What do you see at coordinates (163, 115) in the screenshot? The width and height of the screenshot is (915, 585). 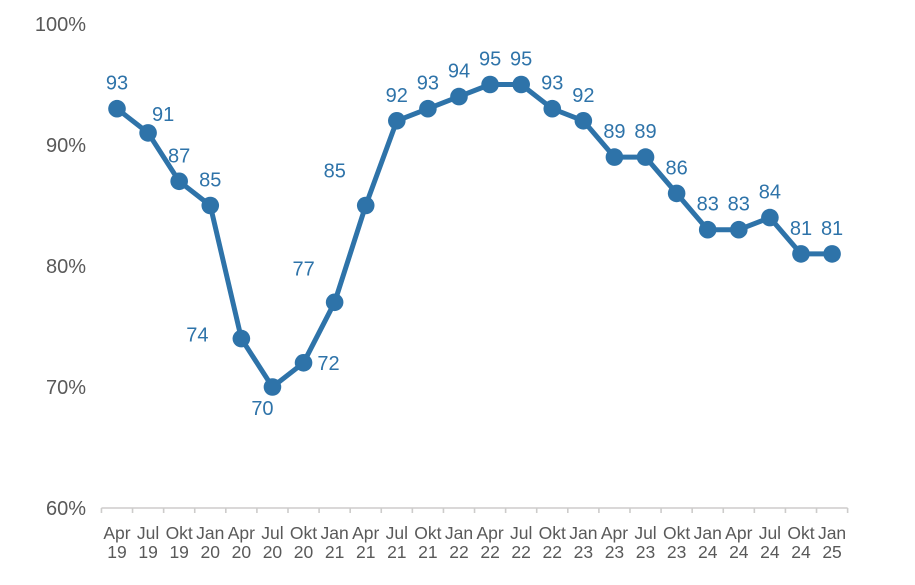 I see `data-label: 91` at bounding box center [163, 115].